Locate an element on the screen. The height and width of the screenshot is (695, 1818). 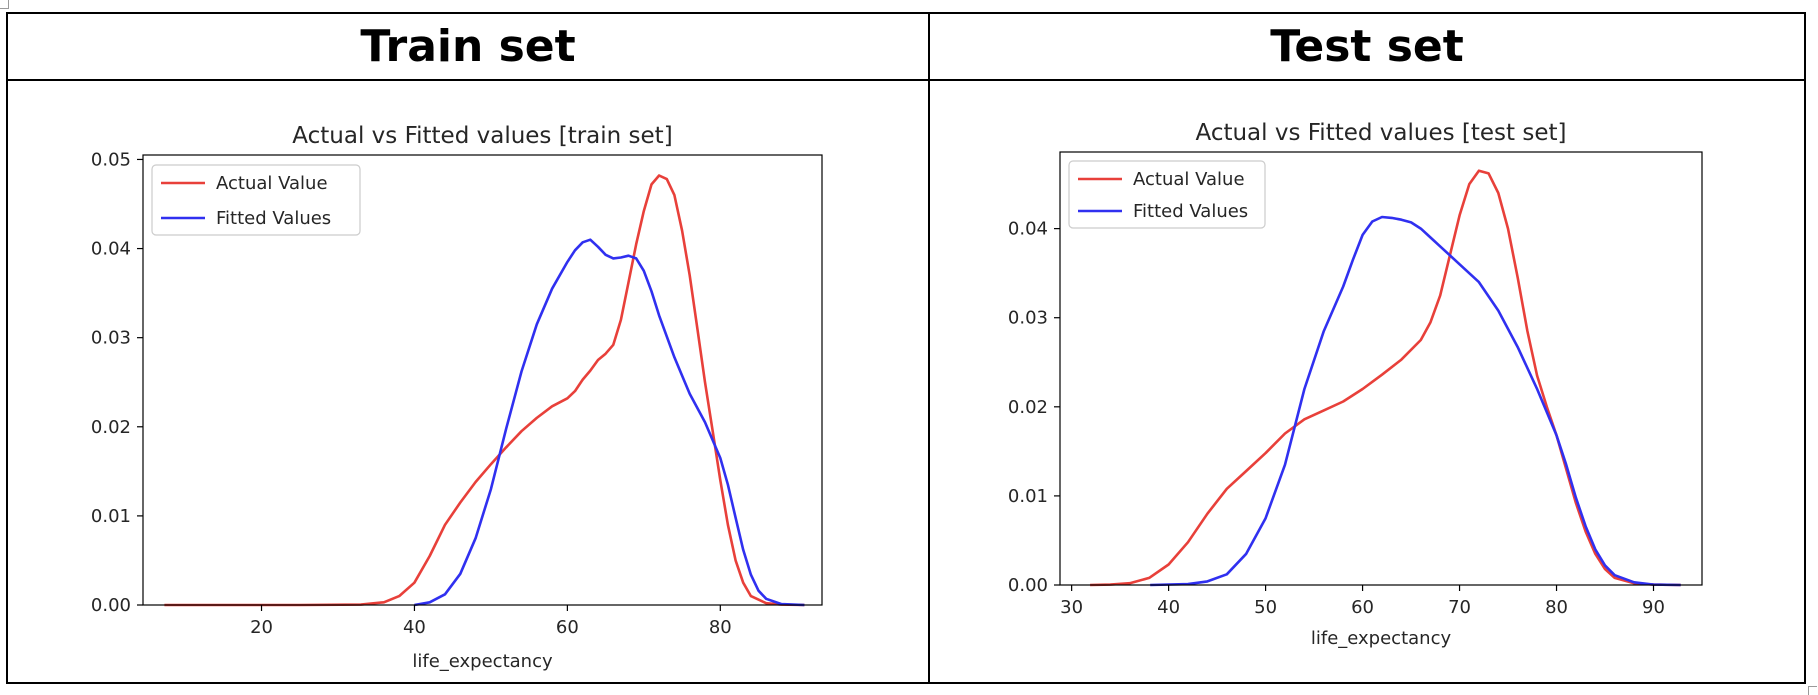
header-divider is located at coordinates (906, 80).